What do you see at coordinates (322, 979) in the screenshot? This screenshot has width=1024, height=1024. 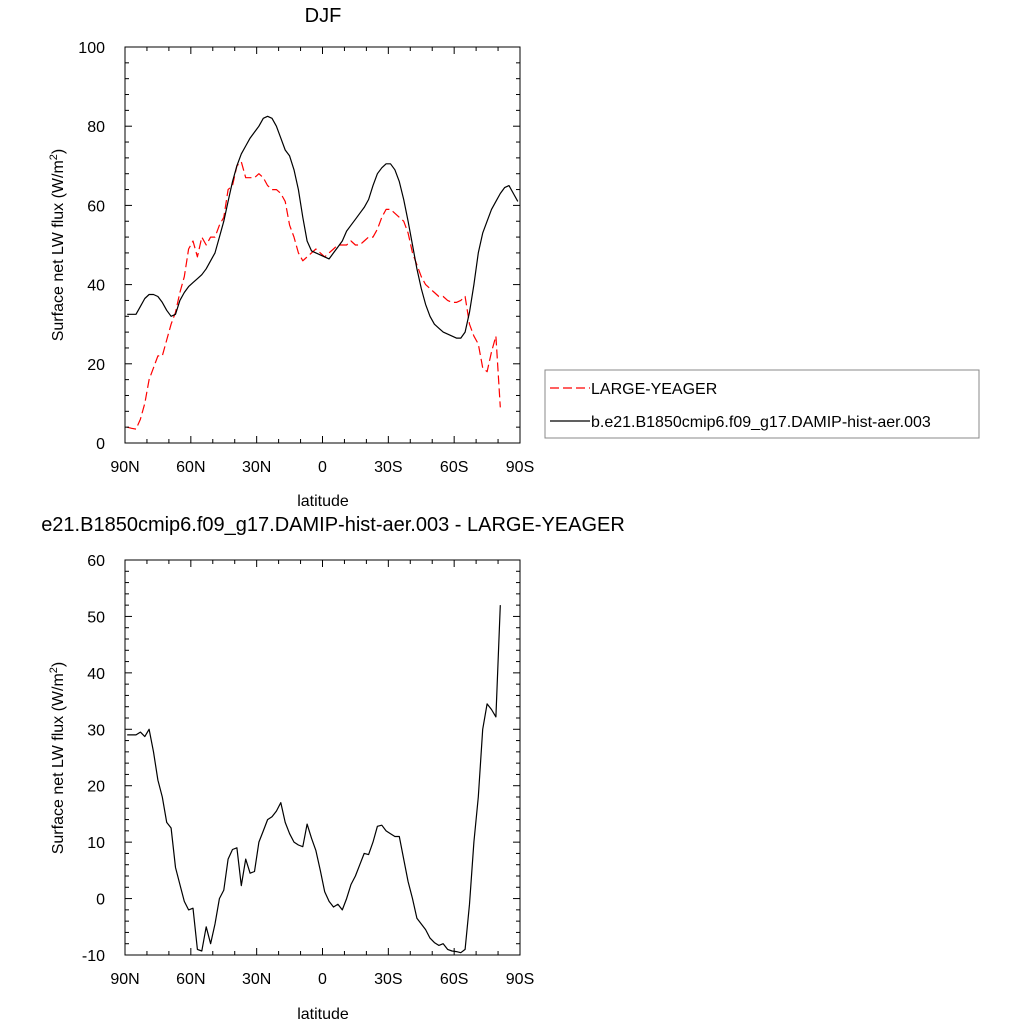 I see `bottom-x-tick-label: 0` at bounding box center [322, 979].